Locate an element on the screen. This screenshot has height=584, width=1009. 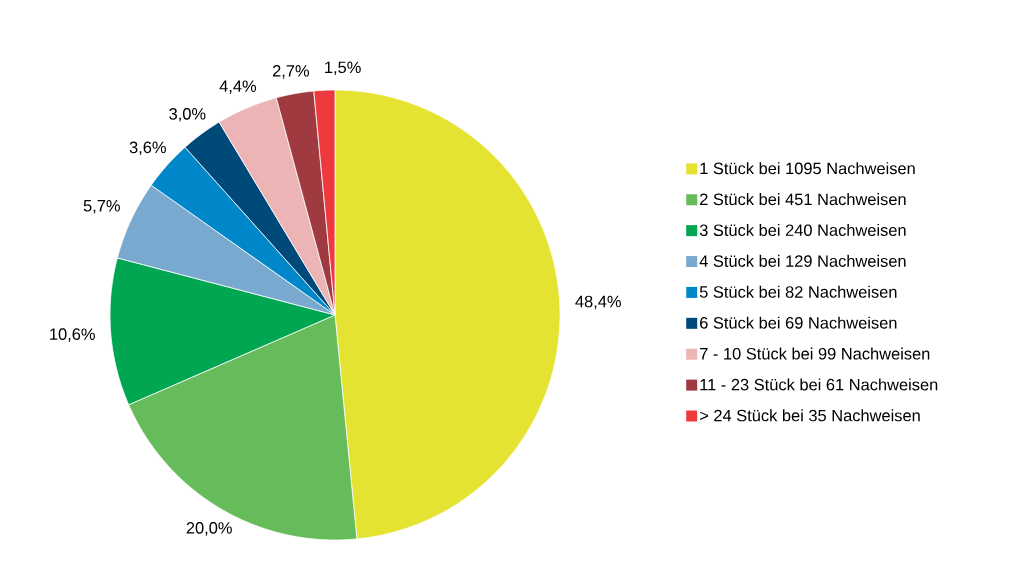
data-label: 3,6% is located at coordinates (147, 148).